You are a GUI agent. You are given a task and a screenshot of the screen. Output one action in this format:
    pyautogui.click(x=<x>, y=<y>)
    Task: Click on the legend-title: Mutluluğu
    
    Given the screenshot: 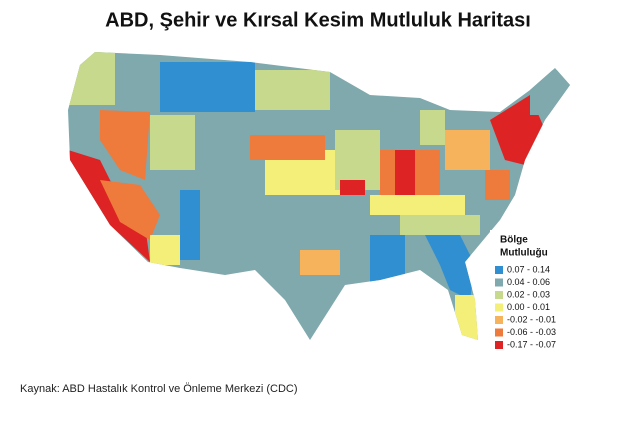 What is the action you would take?
    pyautogui.click(x=524, y=253)
    